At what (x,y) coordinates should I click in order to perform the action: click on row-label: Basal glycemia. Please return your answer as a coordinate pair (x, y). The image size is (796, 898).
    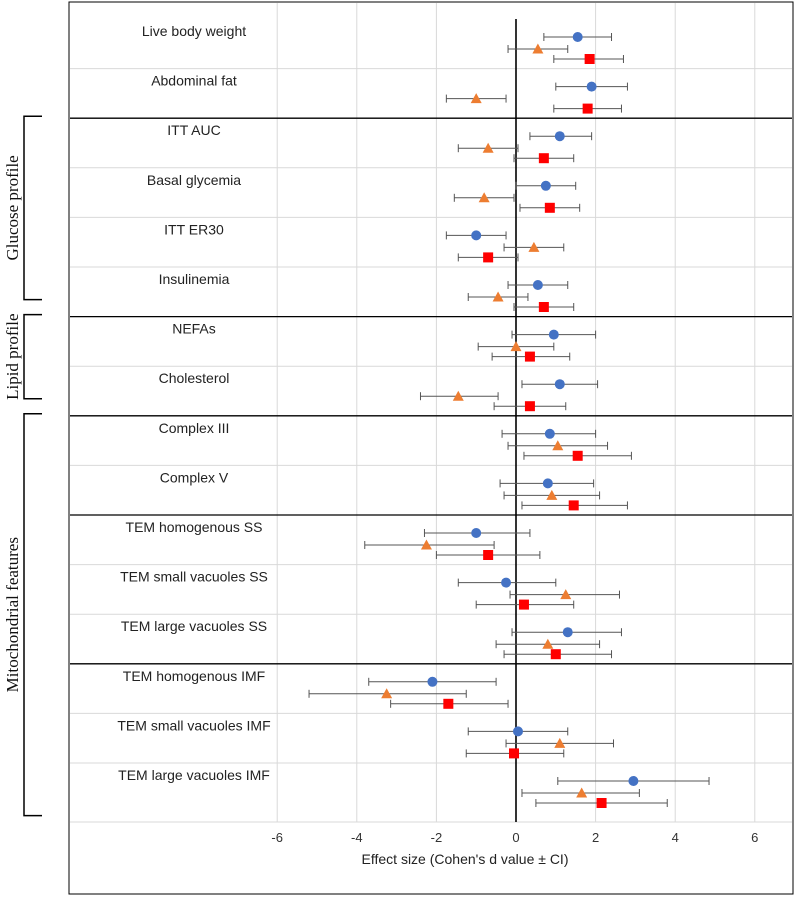
    Looking at the image, I should click on (194, 180).